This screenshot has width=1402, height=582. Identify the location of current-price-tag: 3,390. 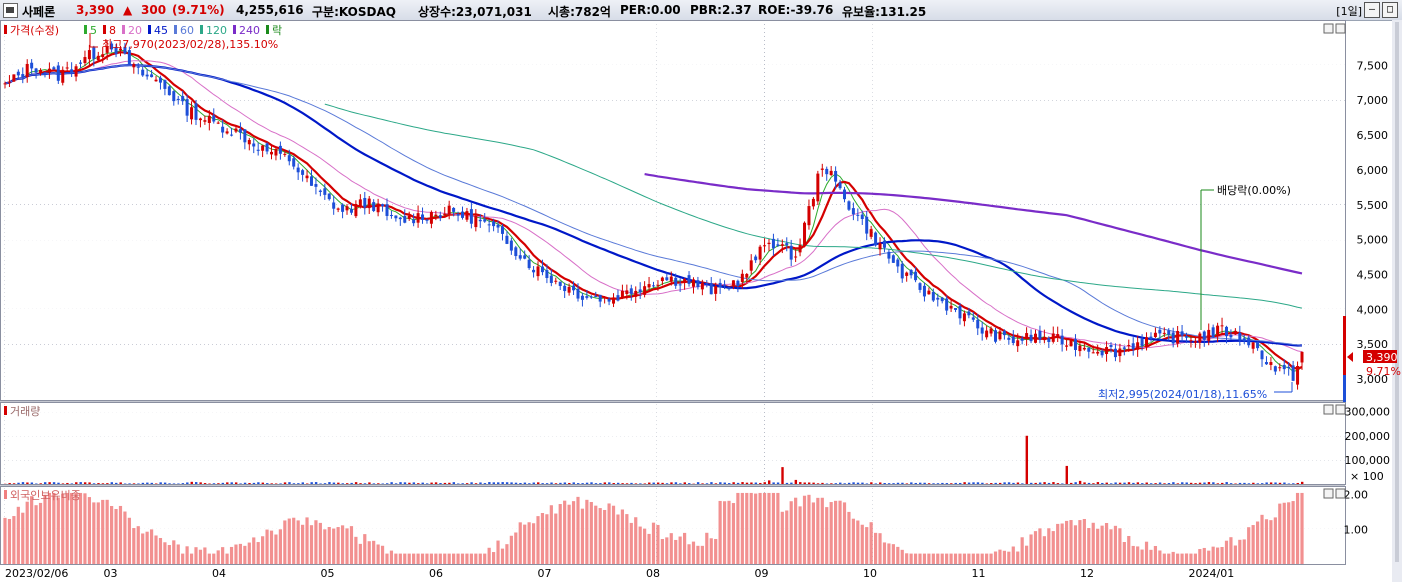
(1382, 357).